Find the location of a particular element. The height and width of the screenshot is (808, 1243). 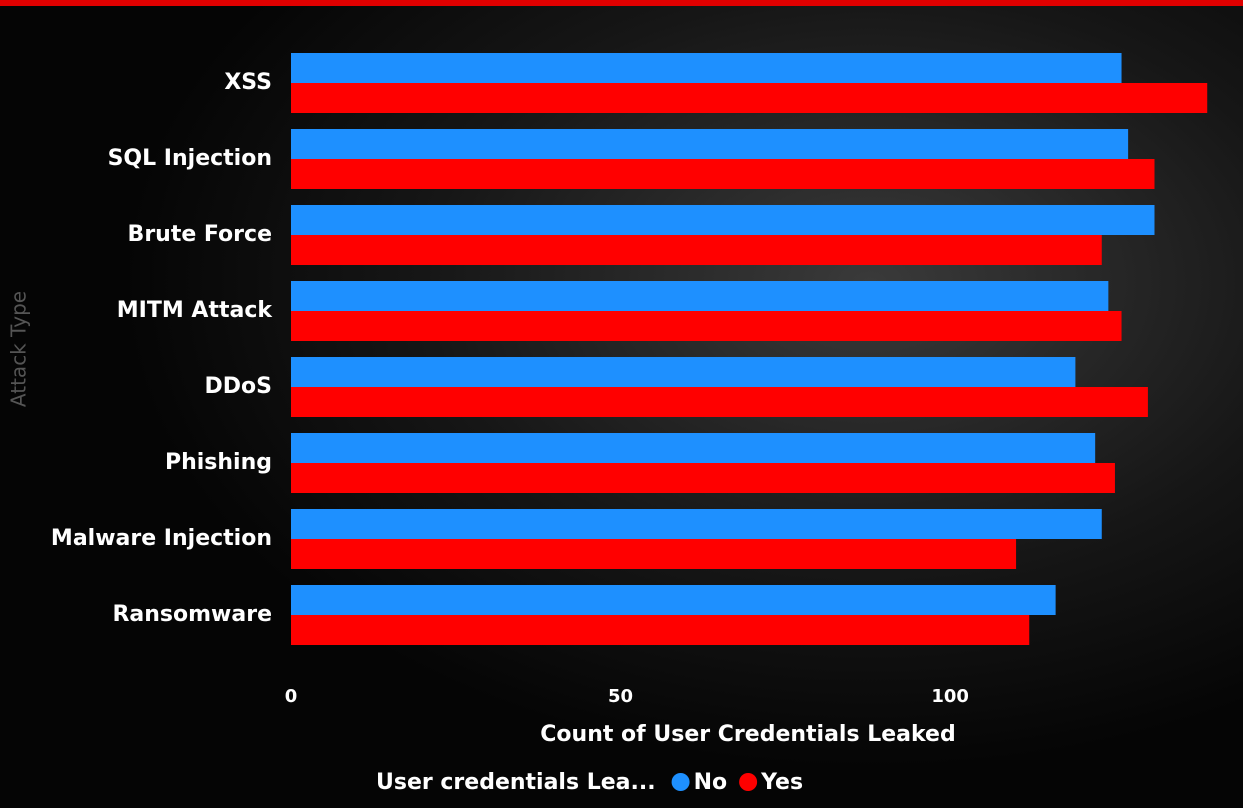

x-tick-label: 50 is located at coordinates (620, 696).